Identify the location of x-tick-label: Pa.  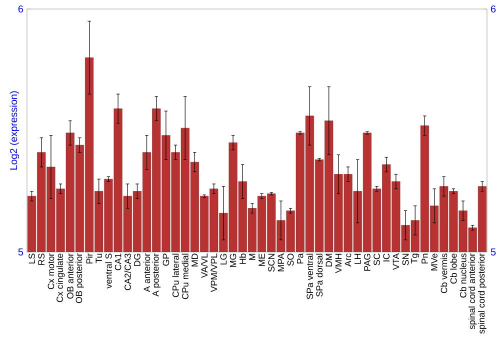
(300, 258).